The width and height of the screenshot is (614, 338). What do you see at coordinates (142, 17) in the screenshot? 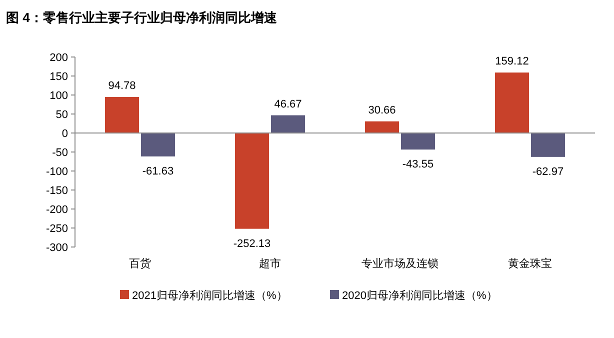
I see `chart-title: 图 4：零售行业主要子行业归母净利润同比增速` at bounding box center [142, 17].